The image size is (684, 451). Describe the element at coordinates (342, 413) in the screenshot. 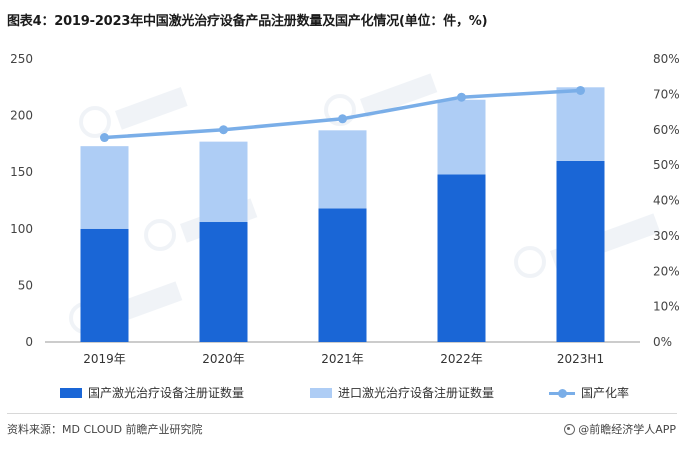

I see `footer-divider` at that location.